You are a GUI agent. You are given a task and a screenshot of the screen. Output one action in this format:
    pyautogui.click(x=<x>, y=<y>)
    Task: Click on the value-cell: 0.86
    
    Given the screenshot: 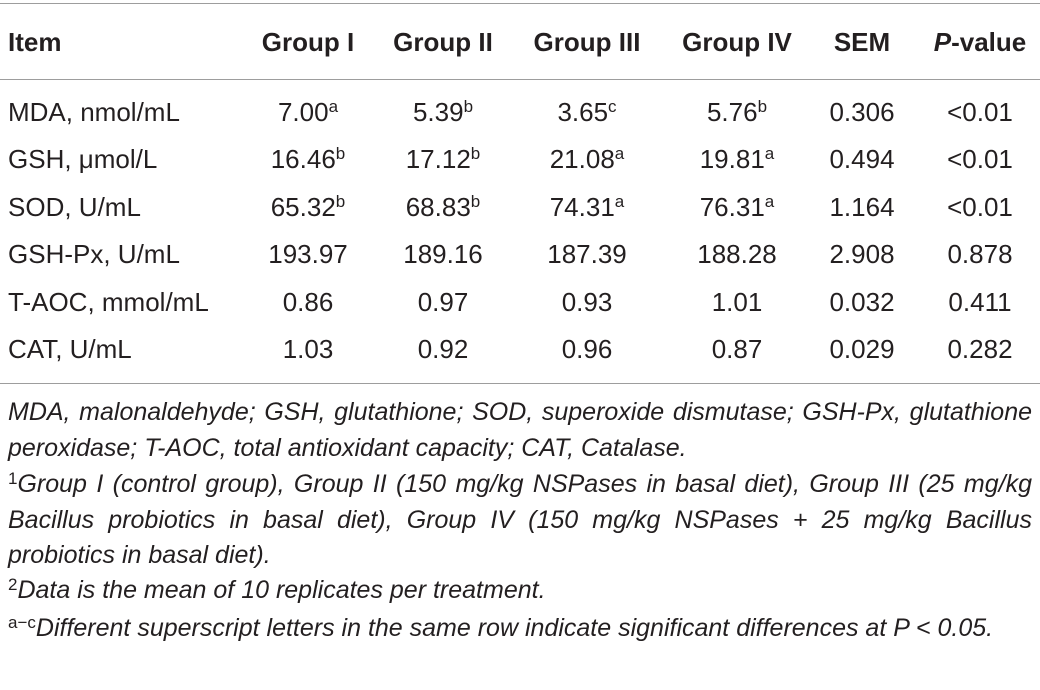 What is the action you would take?
    pyautogui.click(x=308, y=301)
    